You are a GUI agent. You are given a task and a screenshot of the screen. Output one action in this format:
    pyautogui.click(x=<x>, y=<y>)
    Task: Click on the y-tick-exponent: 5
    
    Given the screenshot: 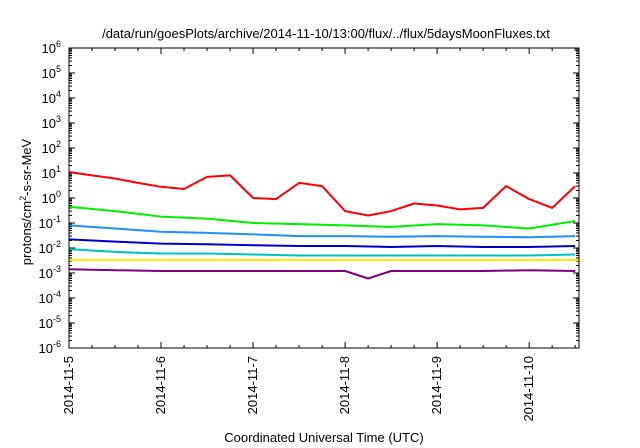 What is the action you would take?
    pyautogui.click(x=58, y=69)
    